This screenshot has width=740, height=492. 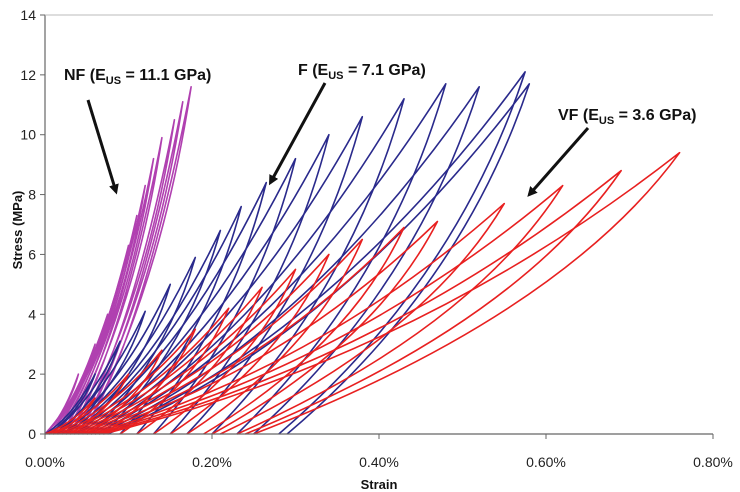 What do you see at coordinates (379, 484) in the screenshot?
I see `x-axis-title: Strain` at bounding box center [379, 484].